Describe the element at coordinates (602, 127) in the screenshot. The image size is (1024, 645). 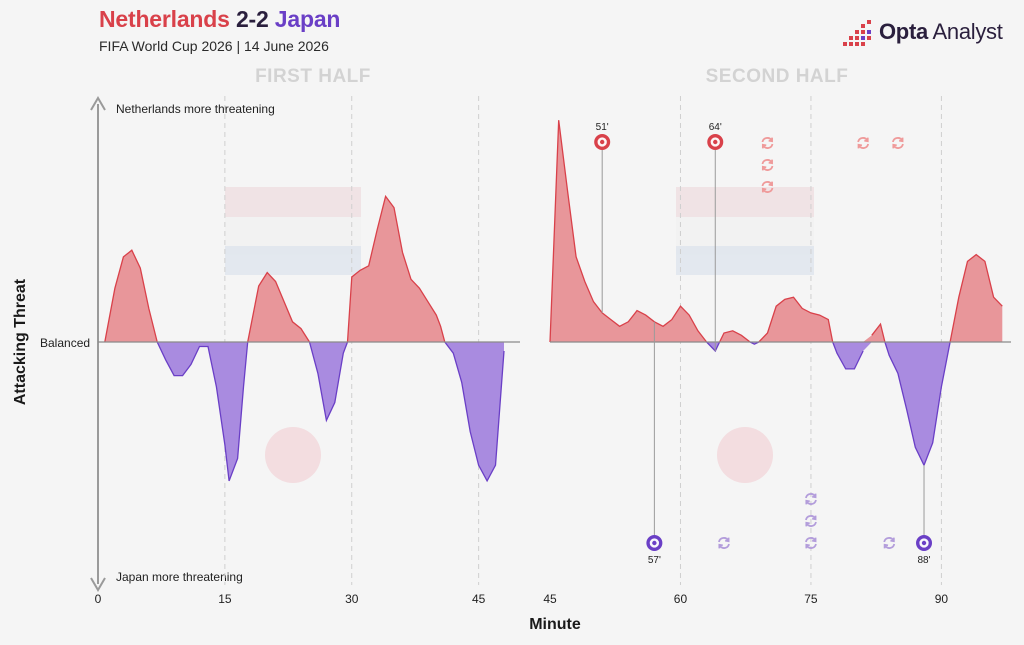
I see `goal-minute-label: 51'` at that location.